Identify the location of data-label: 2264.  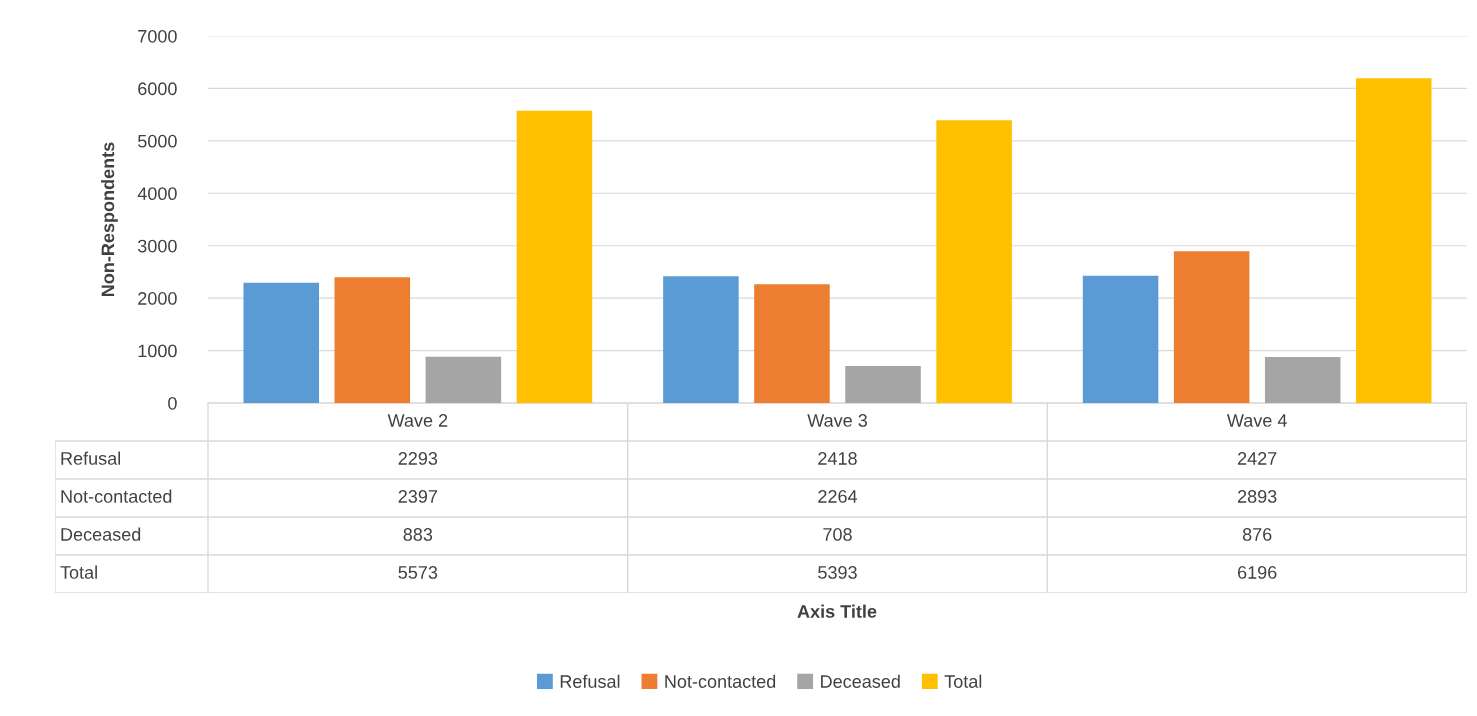
(838, 496).